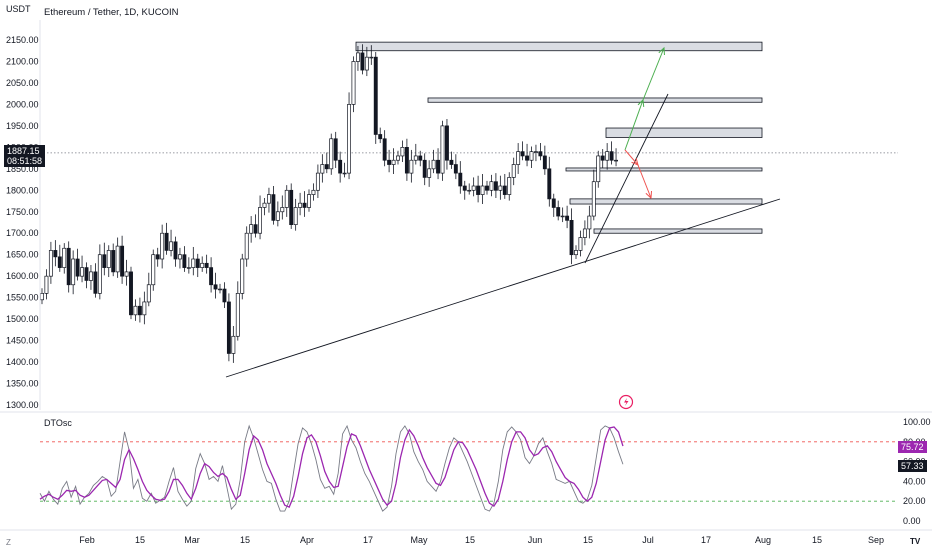 This screenshot has width=932, height=550. I want to click on tradingview-logo-icon: TV, so click(915, 541).